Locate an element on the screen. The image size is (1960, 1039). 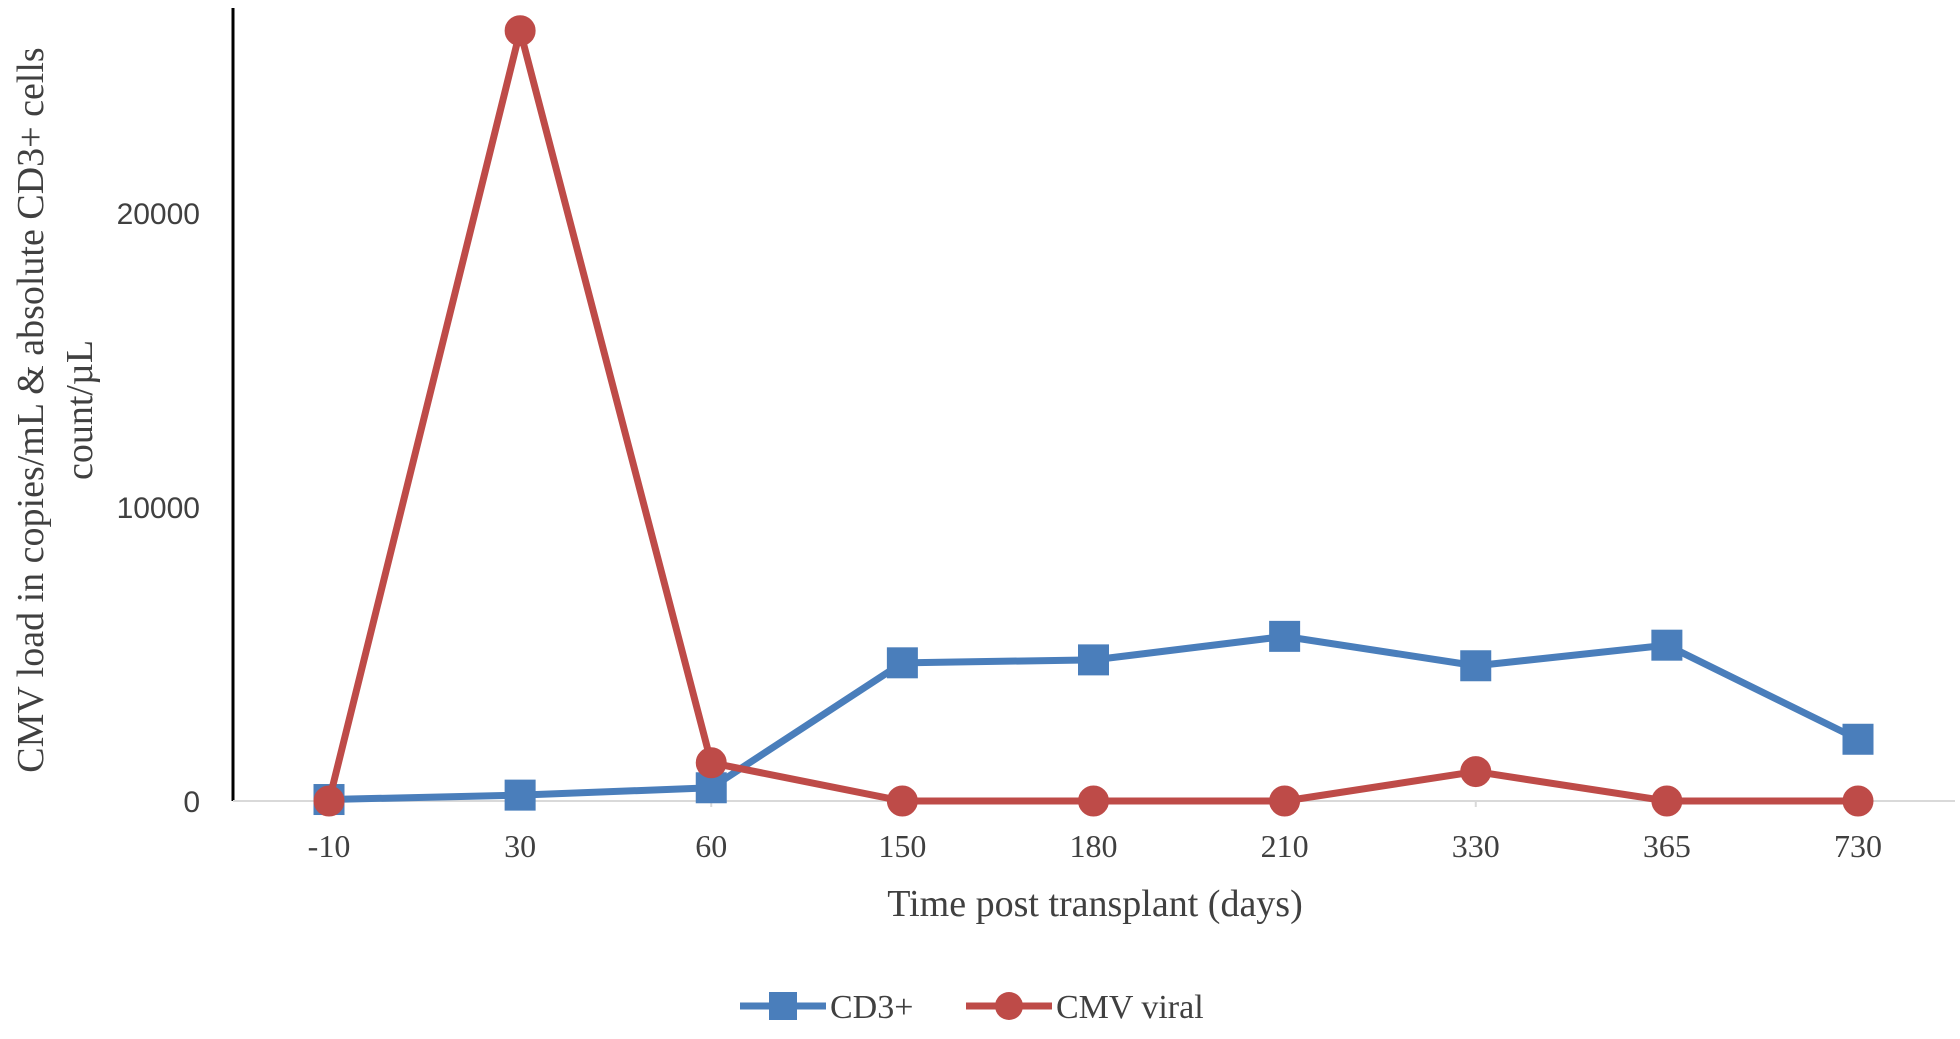
x-tick-label: 60 is located at coordinates (711, 846).